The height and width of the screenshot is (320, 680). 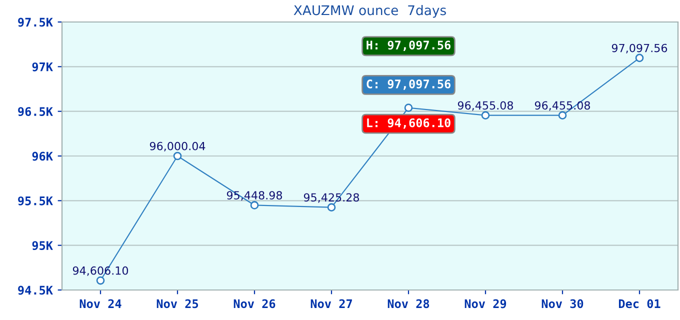 I want to click on annotation: C: 97,097.56, so click(x=408, y=84).